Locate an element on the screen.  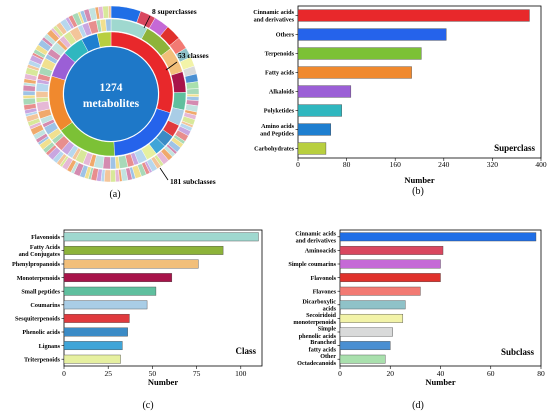
category-label: Dicarboxylic acids is located at coordinates (319, 305).